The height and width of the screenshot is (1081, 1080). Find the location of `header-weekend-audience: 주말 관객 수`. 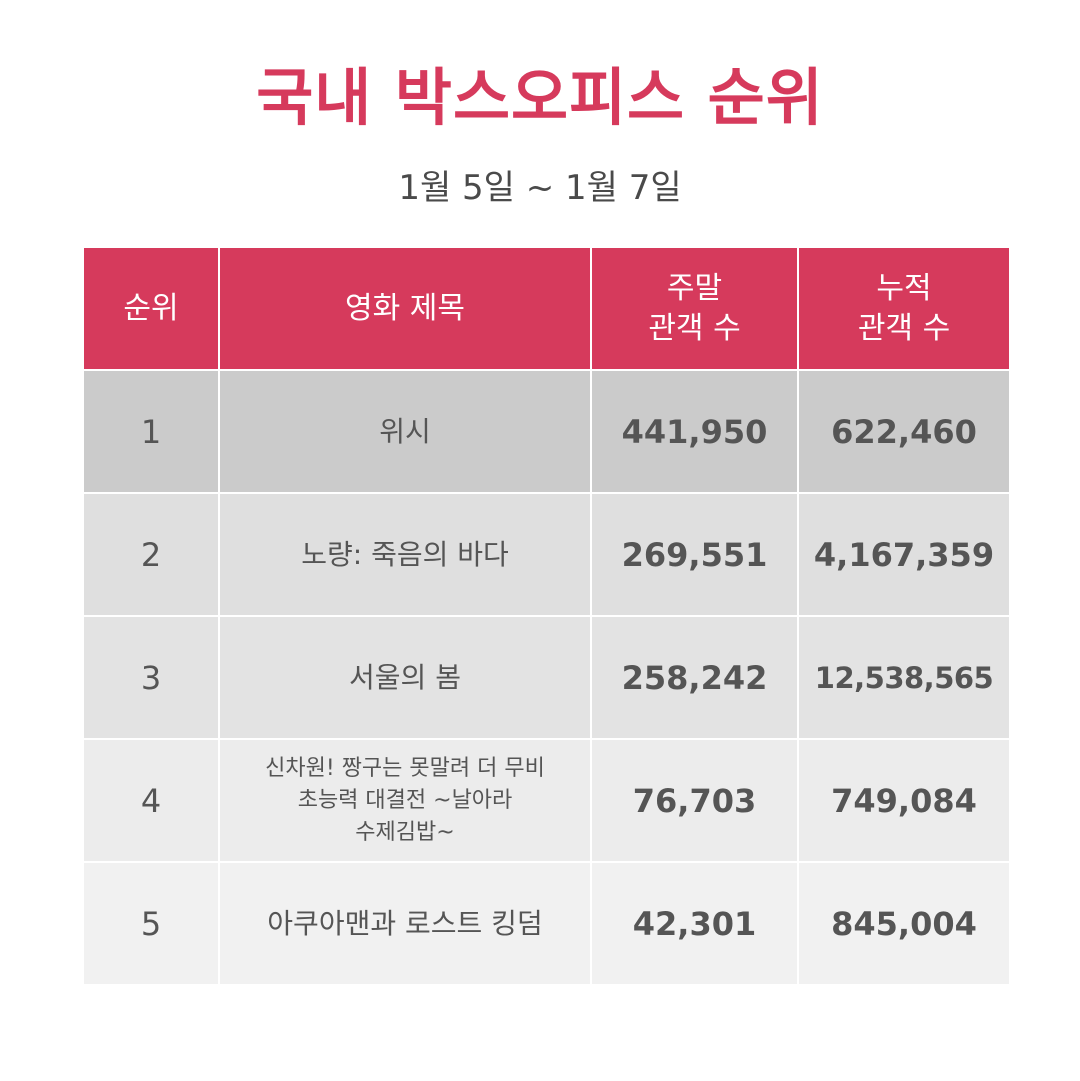

header-weekend-audience: 주말 관객 수 is located at coordinates (694, 309).